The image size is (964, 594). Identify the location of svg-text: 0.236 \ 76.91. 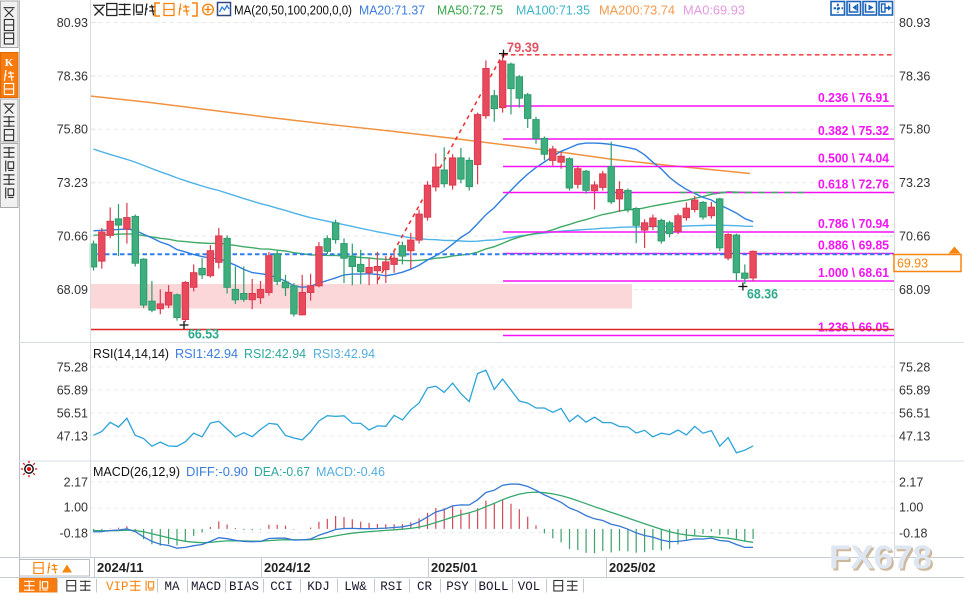
(853, 98).